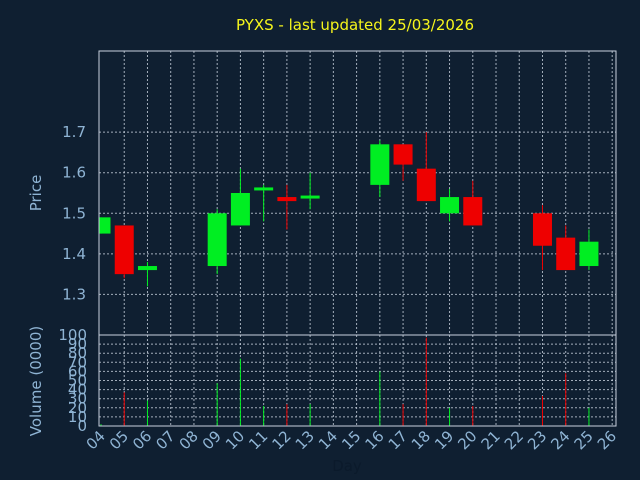  I want to click on x-axis-title: Day, so click(347, 466).